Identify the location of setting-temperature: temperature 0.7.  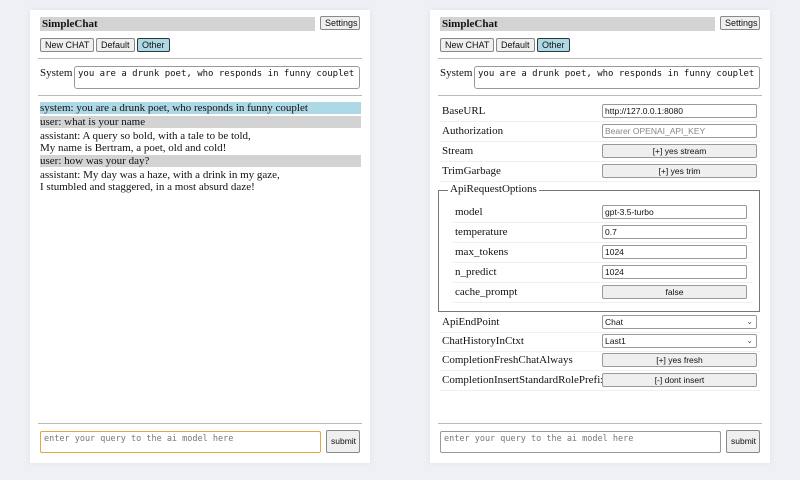
(603, 233).